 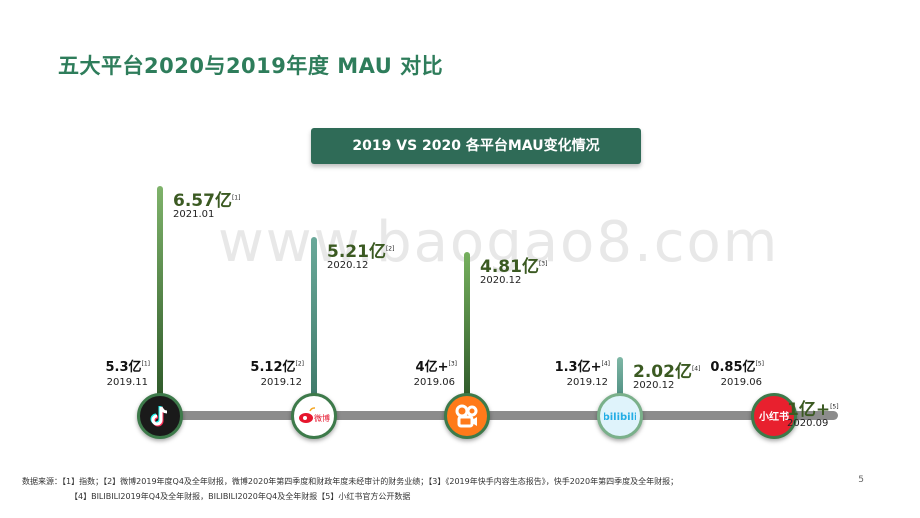 What do you see at coordinates (620, 377) in the screenshot?
I see `stem-bilibili` at bounding box center [620, 377].